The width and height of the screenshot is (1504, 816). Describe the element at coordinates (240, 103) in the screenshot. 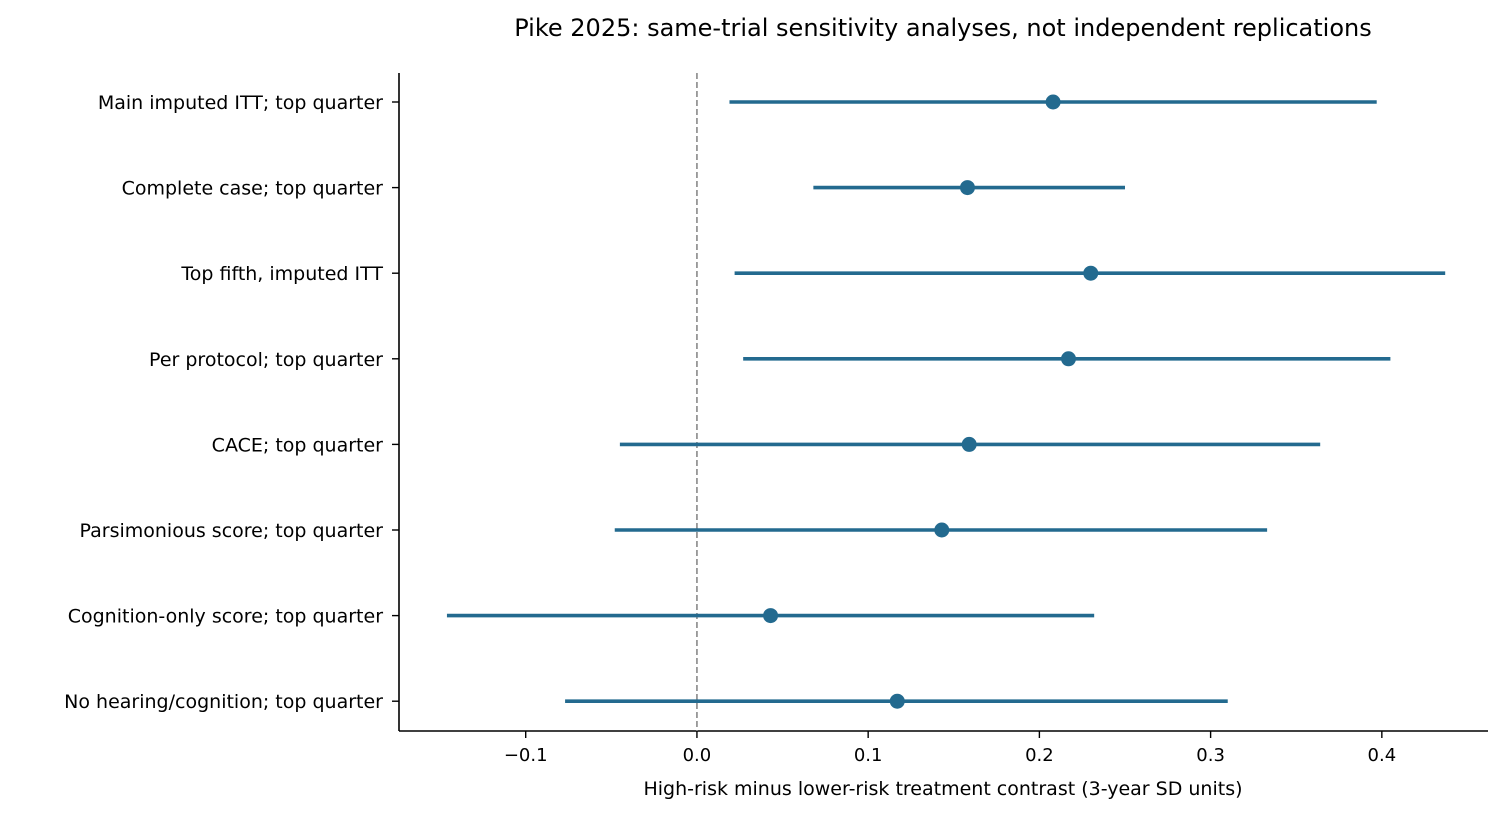

I see `y-tick-label: Main imputed ITT; top quarter` at that location.